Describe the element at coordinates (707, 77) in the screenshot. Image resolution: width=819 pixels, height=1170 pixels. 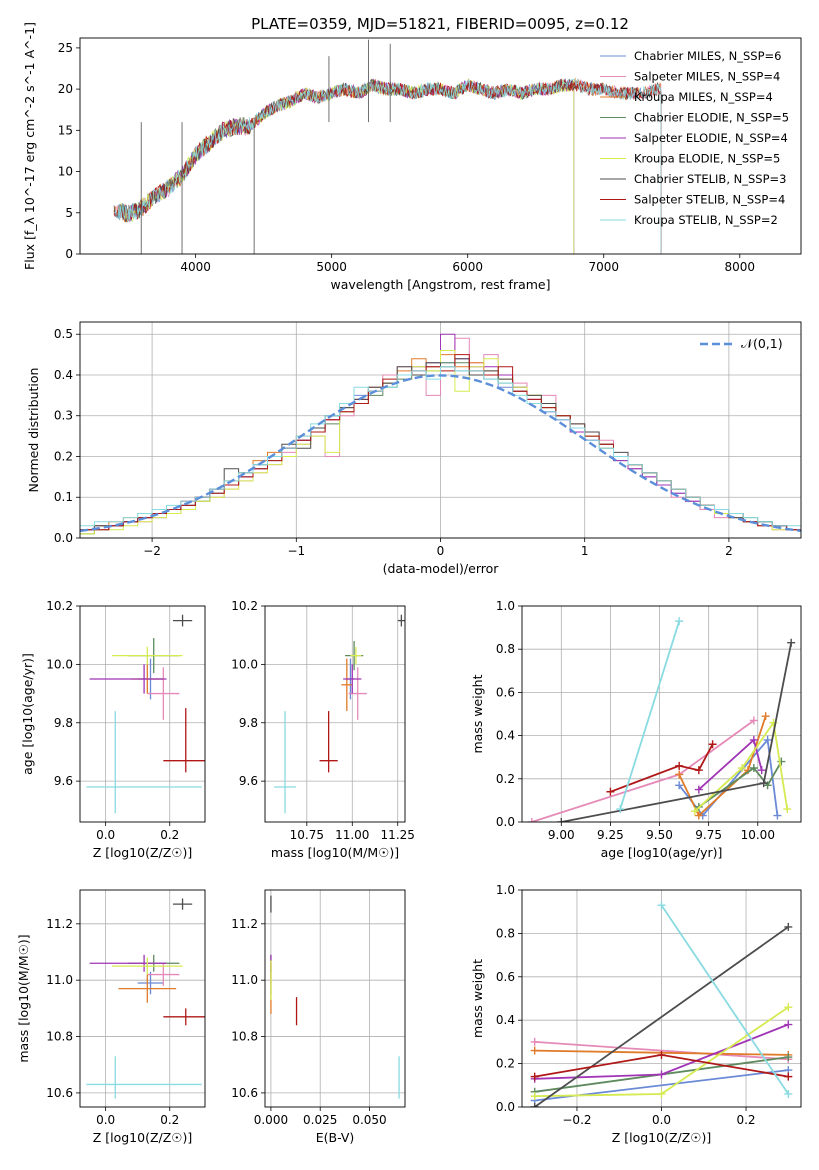
I see `legend-label-salpeter_miles: Salpeter MILES, N_SSP=4` at that location.